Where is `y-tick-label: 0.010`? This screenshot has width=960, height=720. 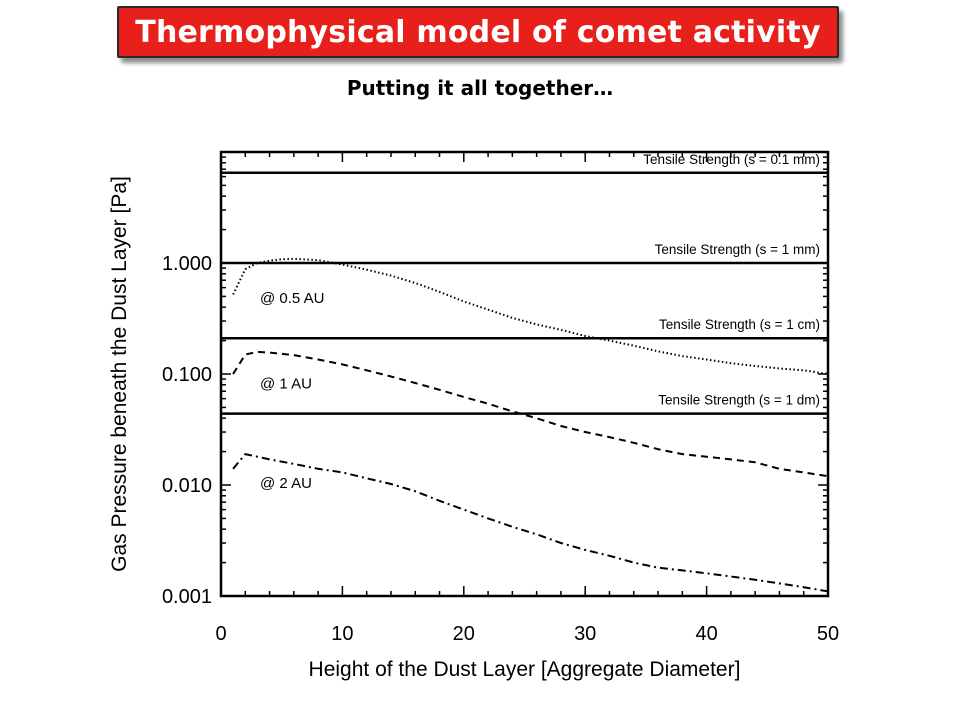 y-tick-label: 0.010 is located at coordinates (187, 486).